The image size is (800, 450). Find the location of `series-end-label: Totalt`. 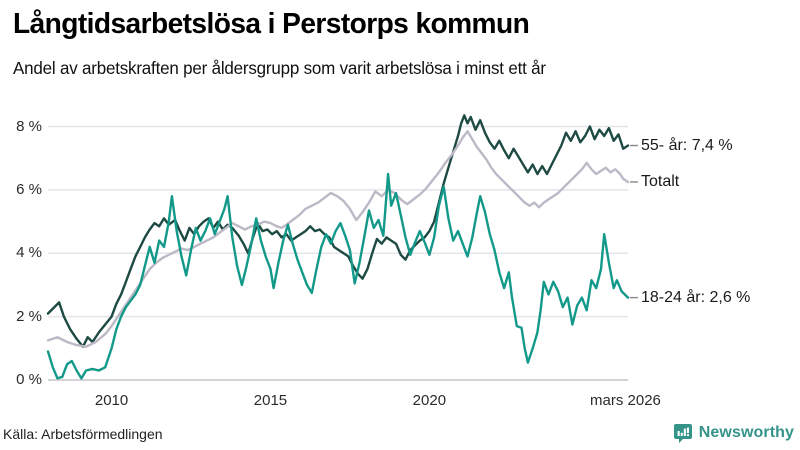

series-end-label: Totalt is located at coordinates (660, 181).